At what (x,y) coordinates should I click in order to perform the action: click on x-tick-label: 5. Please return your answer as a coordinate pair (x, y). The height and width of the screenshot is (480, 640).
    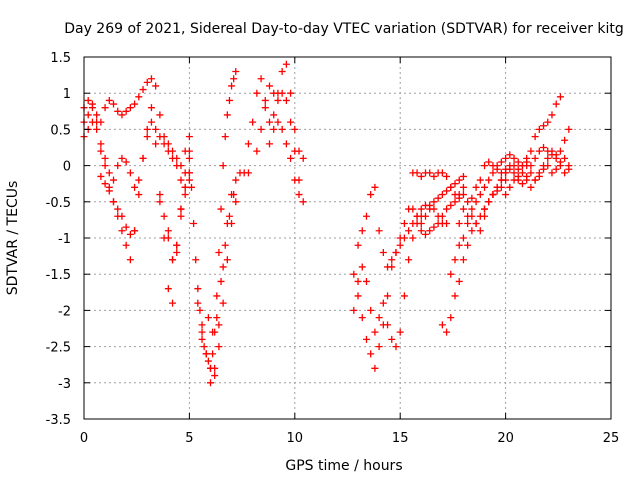
    Looking at the image, I should click on (189, 438).